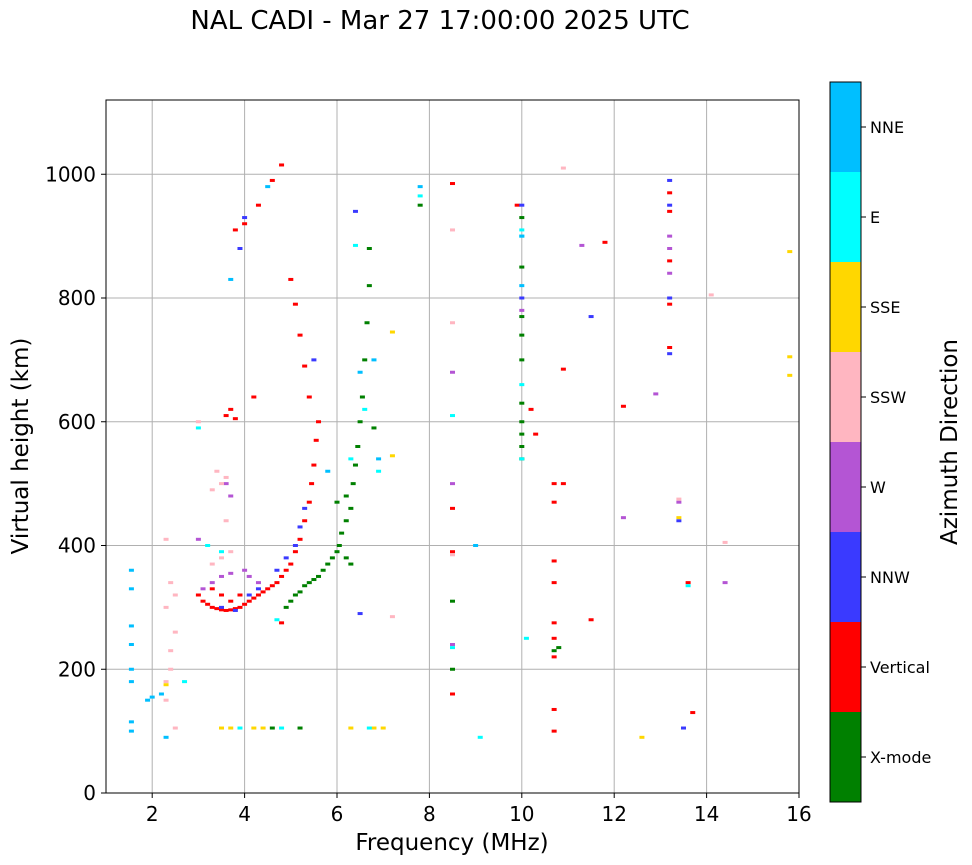  Describe the element at coordinates (152, 814) in the screenshot. I see `x-tick-label: 2` at that location.